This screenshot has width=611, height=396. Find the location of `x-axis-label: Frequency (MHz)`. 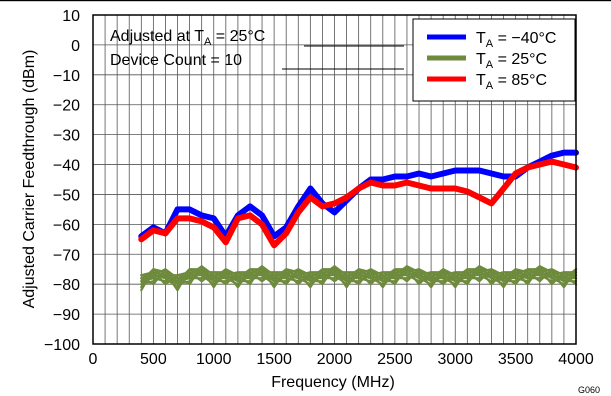

x-axis-label: Frequency (MHz) is located at coordinates (333, 382).